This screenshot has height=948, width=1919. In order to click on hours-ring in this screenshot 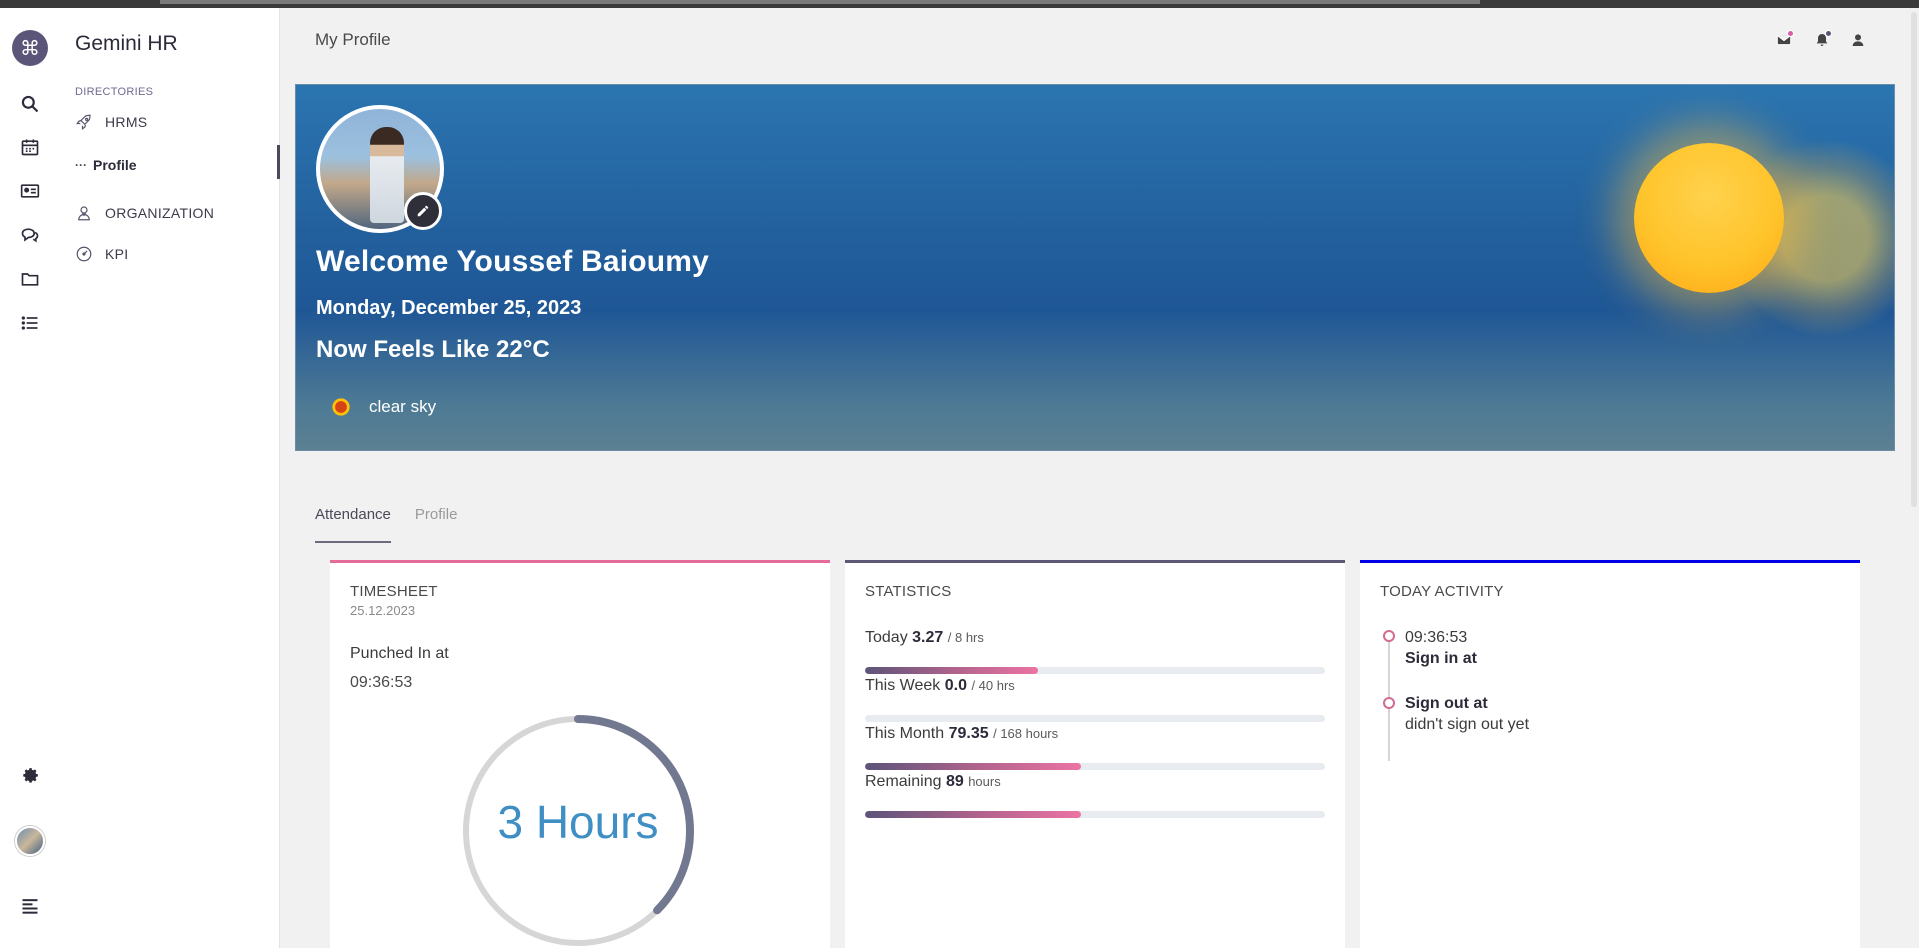, I will do `click(578, 831)`.